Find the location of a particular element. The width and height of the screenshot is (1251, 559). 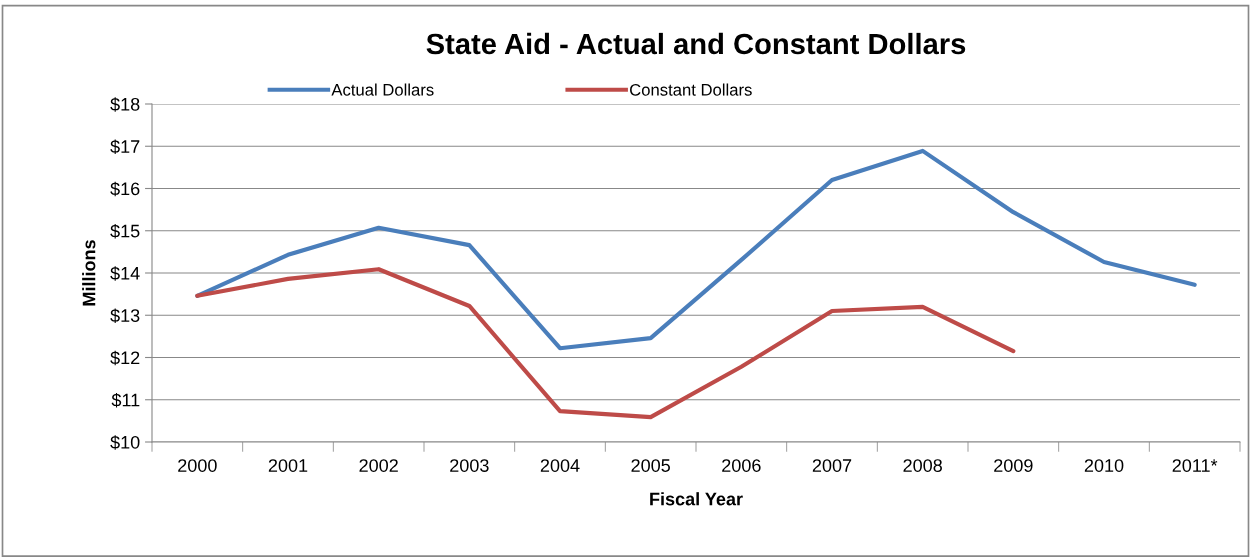

x-tick-label: 2008 is located at coordinates (922, 465).